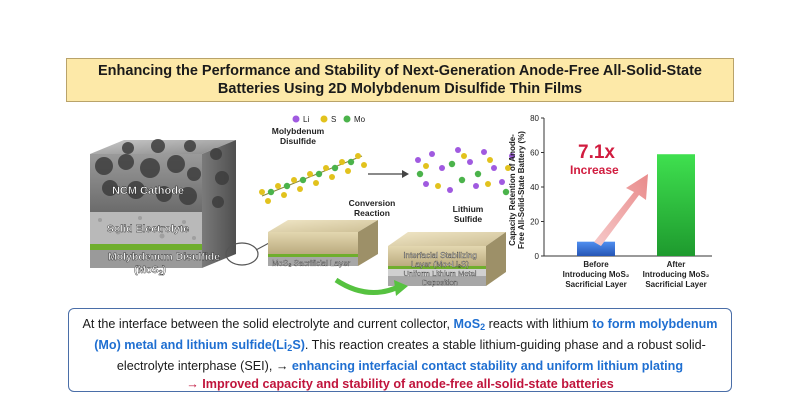 This screenshot has width=800, height=420. Describe the element at coordinates (439, 255) in the screenshot. I see `interfacial-label-line-1: Interfacial Stabilizing` at that location.